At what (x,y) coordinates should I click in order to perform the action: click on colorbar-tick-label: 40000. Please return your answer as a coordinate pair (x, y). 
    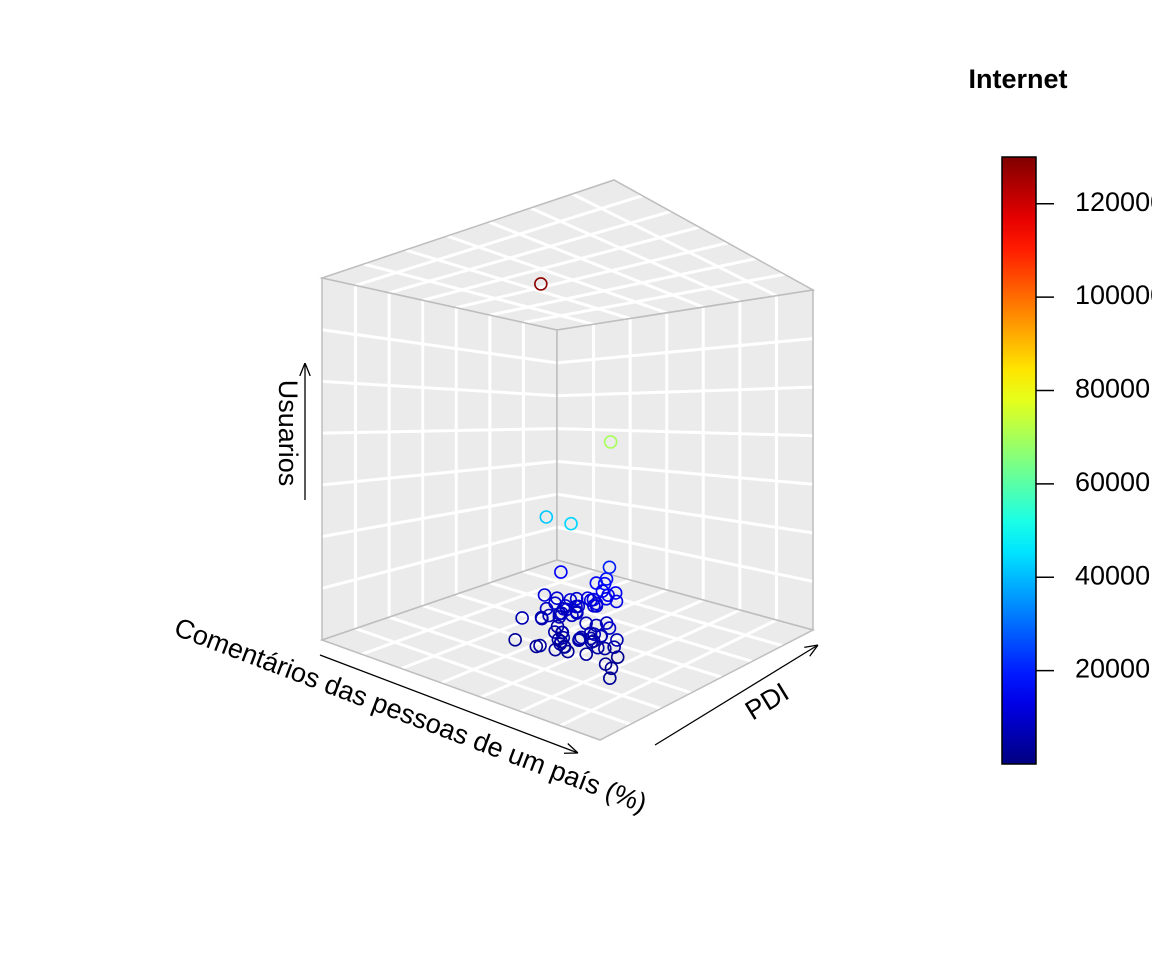
    Looking at the image, I should click on (1112, 575).